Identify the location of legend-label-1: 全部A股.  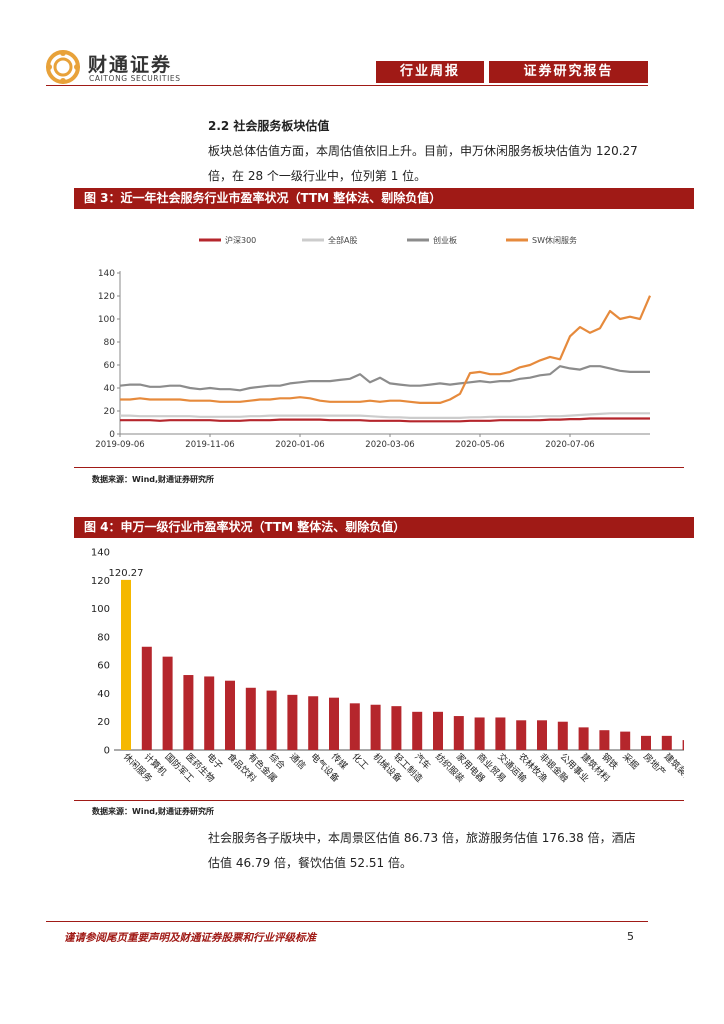
(342, 240).